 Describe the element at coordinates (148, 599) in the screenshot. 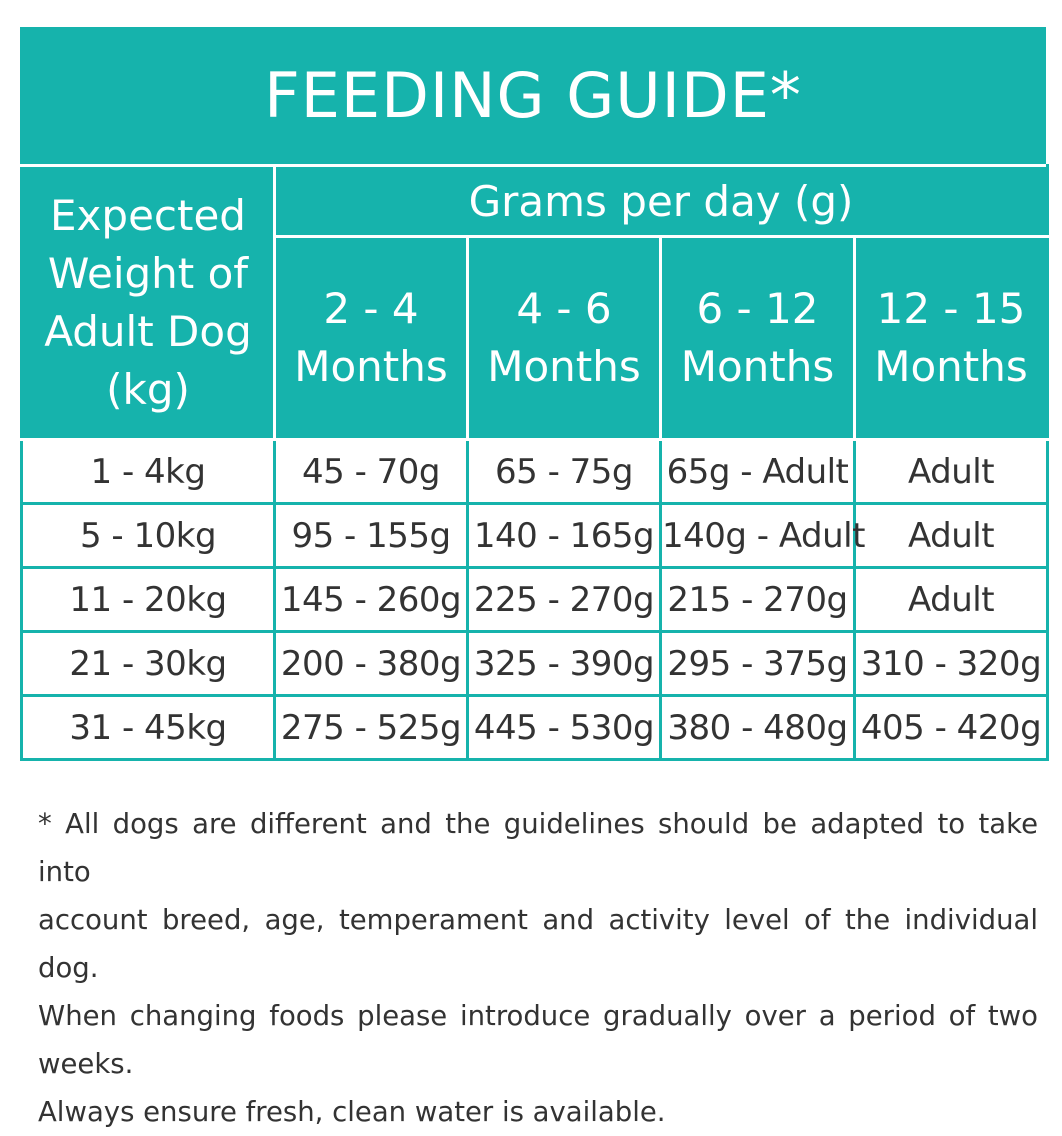

I see `weight-cell: 11 - 20kg` at that location.